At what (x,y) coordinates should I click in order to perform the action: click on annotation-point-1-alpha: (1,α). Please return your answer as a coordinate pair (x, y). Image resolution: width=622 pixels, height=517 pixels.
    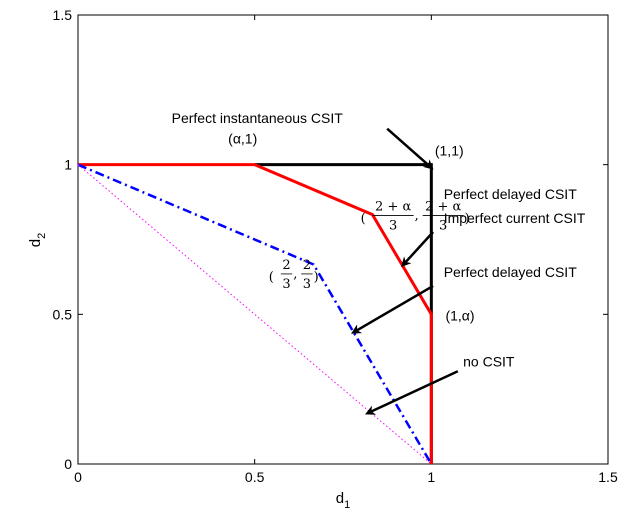
    Looking at the image, I should click on (459, 315).